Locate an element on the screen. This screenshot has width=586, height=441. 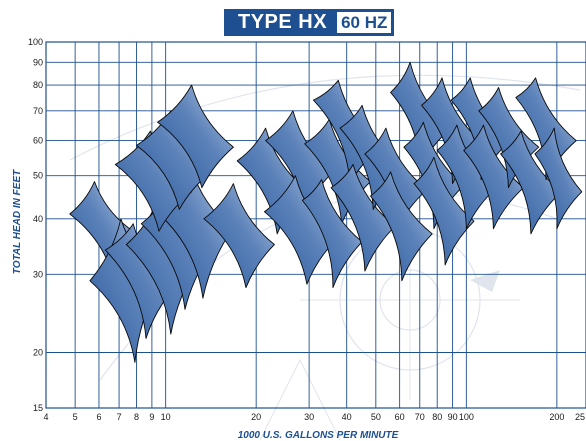
y-tick-label: 60 is located at coordinates (38, 141).